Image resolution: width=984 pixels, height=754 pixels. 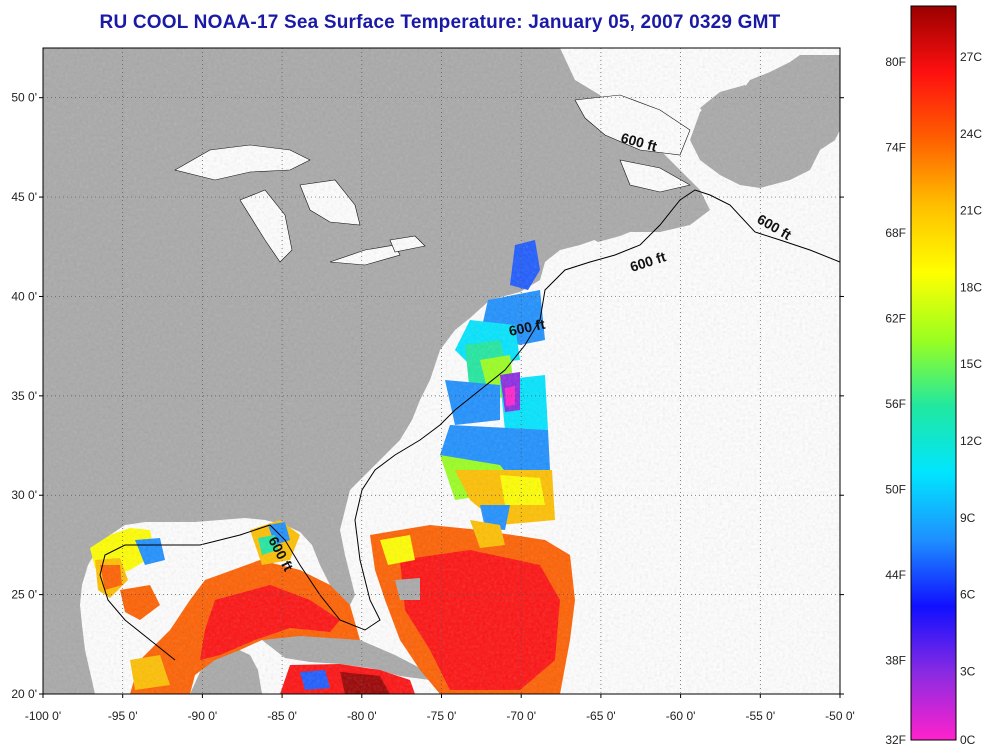 What do you see at coordinates (24, 296) in the screenshot?
I see `lat-tick-label: 40 0'` at bounding box center [24, 296].